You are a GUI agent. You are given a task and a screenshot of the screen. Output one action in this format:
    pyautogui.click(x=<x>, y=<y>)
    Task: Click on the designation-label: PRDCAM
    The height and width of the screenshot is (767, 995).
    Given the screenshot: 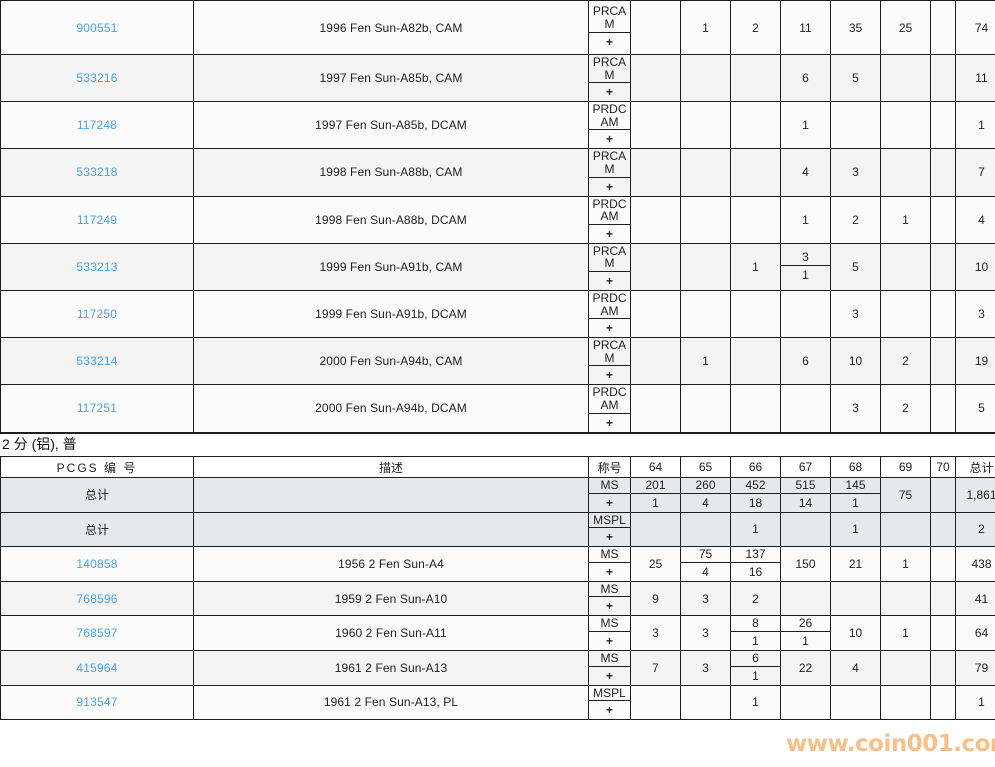 What is the action you would take?
    pyautogui.click(x=609, y=399)
    